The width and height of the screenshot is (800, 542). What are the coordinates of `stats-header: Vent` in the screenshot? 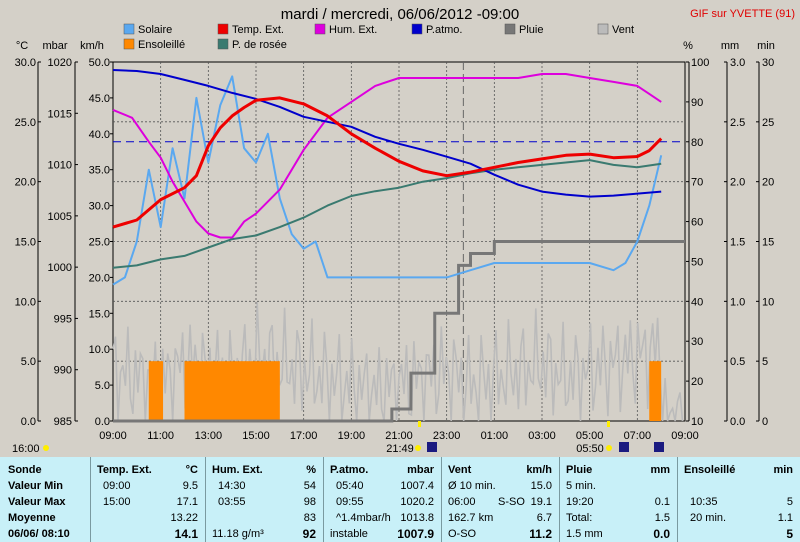 It's located at (460, 470).